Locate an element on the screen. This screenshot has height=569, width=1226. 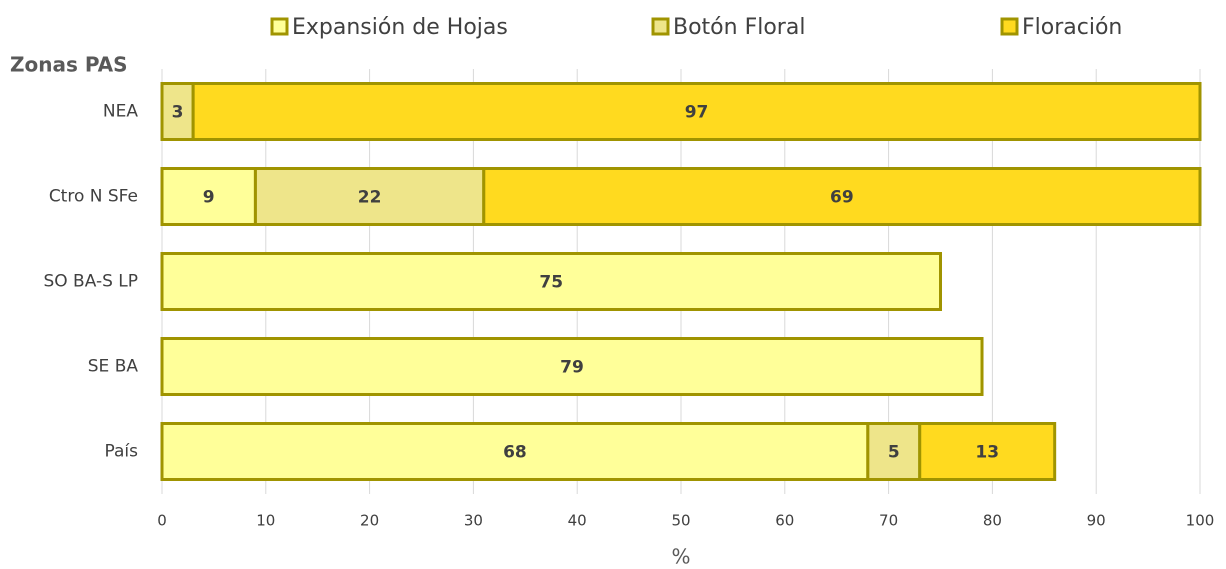
y-axis-title: Zonas PAS is located at coordinates (69, 65).